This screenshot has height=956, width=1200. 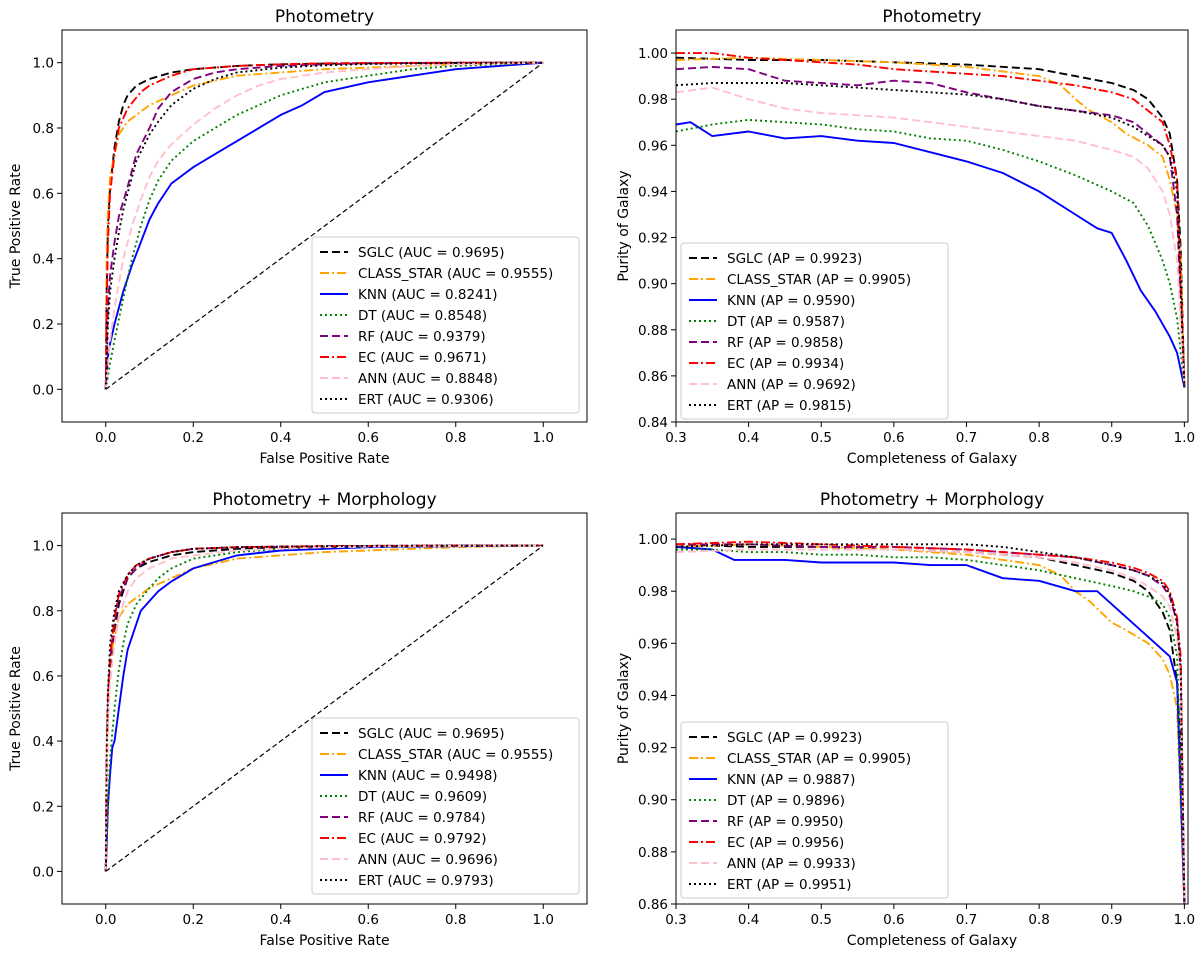 I want to click on plot-area, so click(x=324, y=225).